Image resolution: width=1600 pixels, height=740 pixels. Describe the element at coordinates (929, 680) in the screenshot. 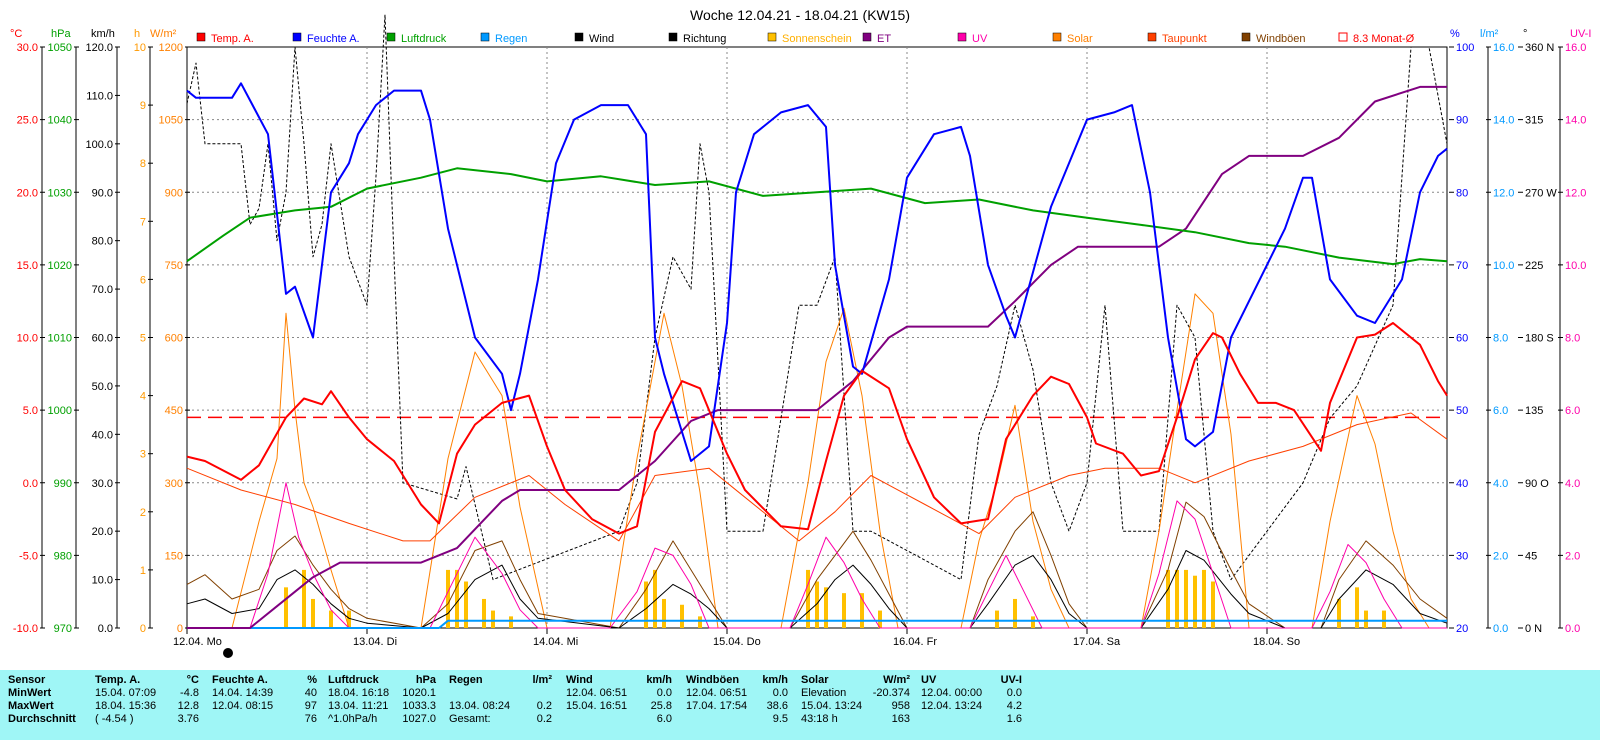

I see `stats-column-title: UV` at that location.